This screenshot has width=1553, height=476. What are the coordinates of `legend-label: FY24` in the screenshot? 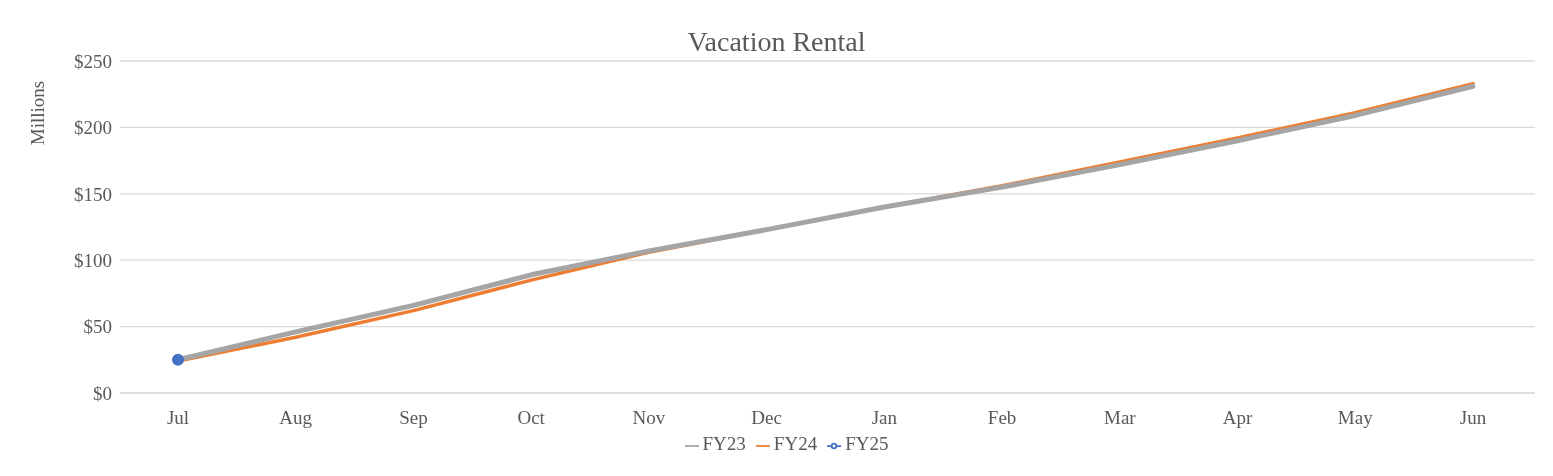 It's located at (795, 443).